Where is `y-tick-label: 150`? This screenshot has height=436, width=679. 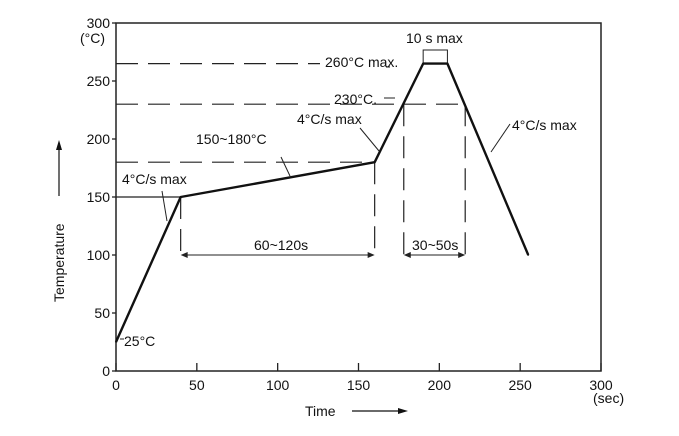
y-tick-label: 150 is located at coordinates (99, 197).